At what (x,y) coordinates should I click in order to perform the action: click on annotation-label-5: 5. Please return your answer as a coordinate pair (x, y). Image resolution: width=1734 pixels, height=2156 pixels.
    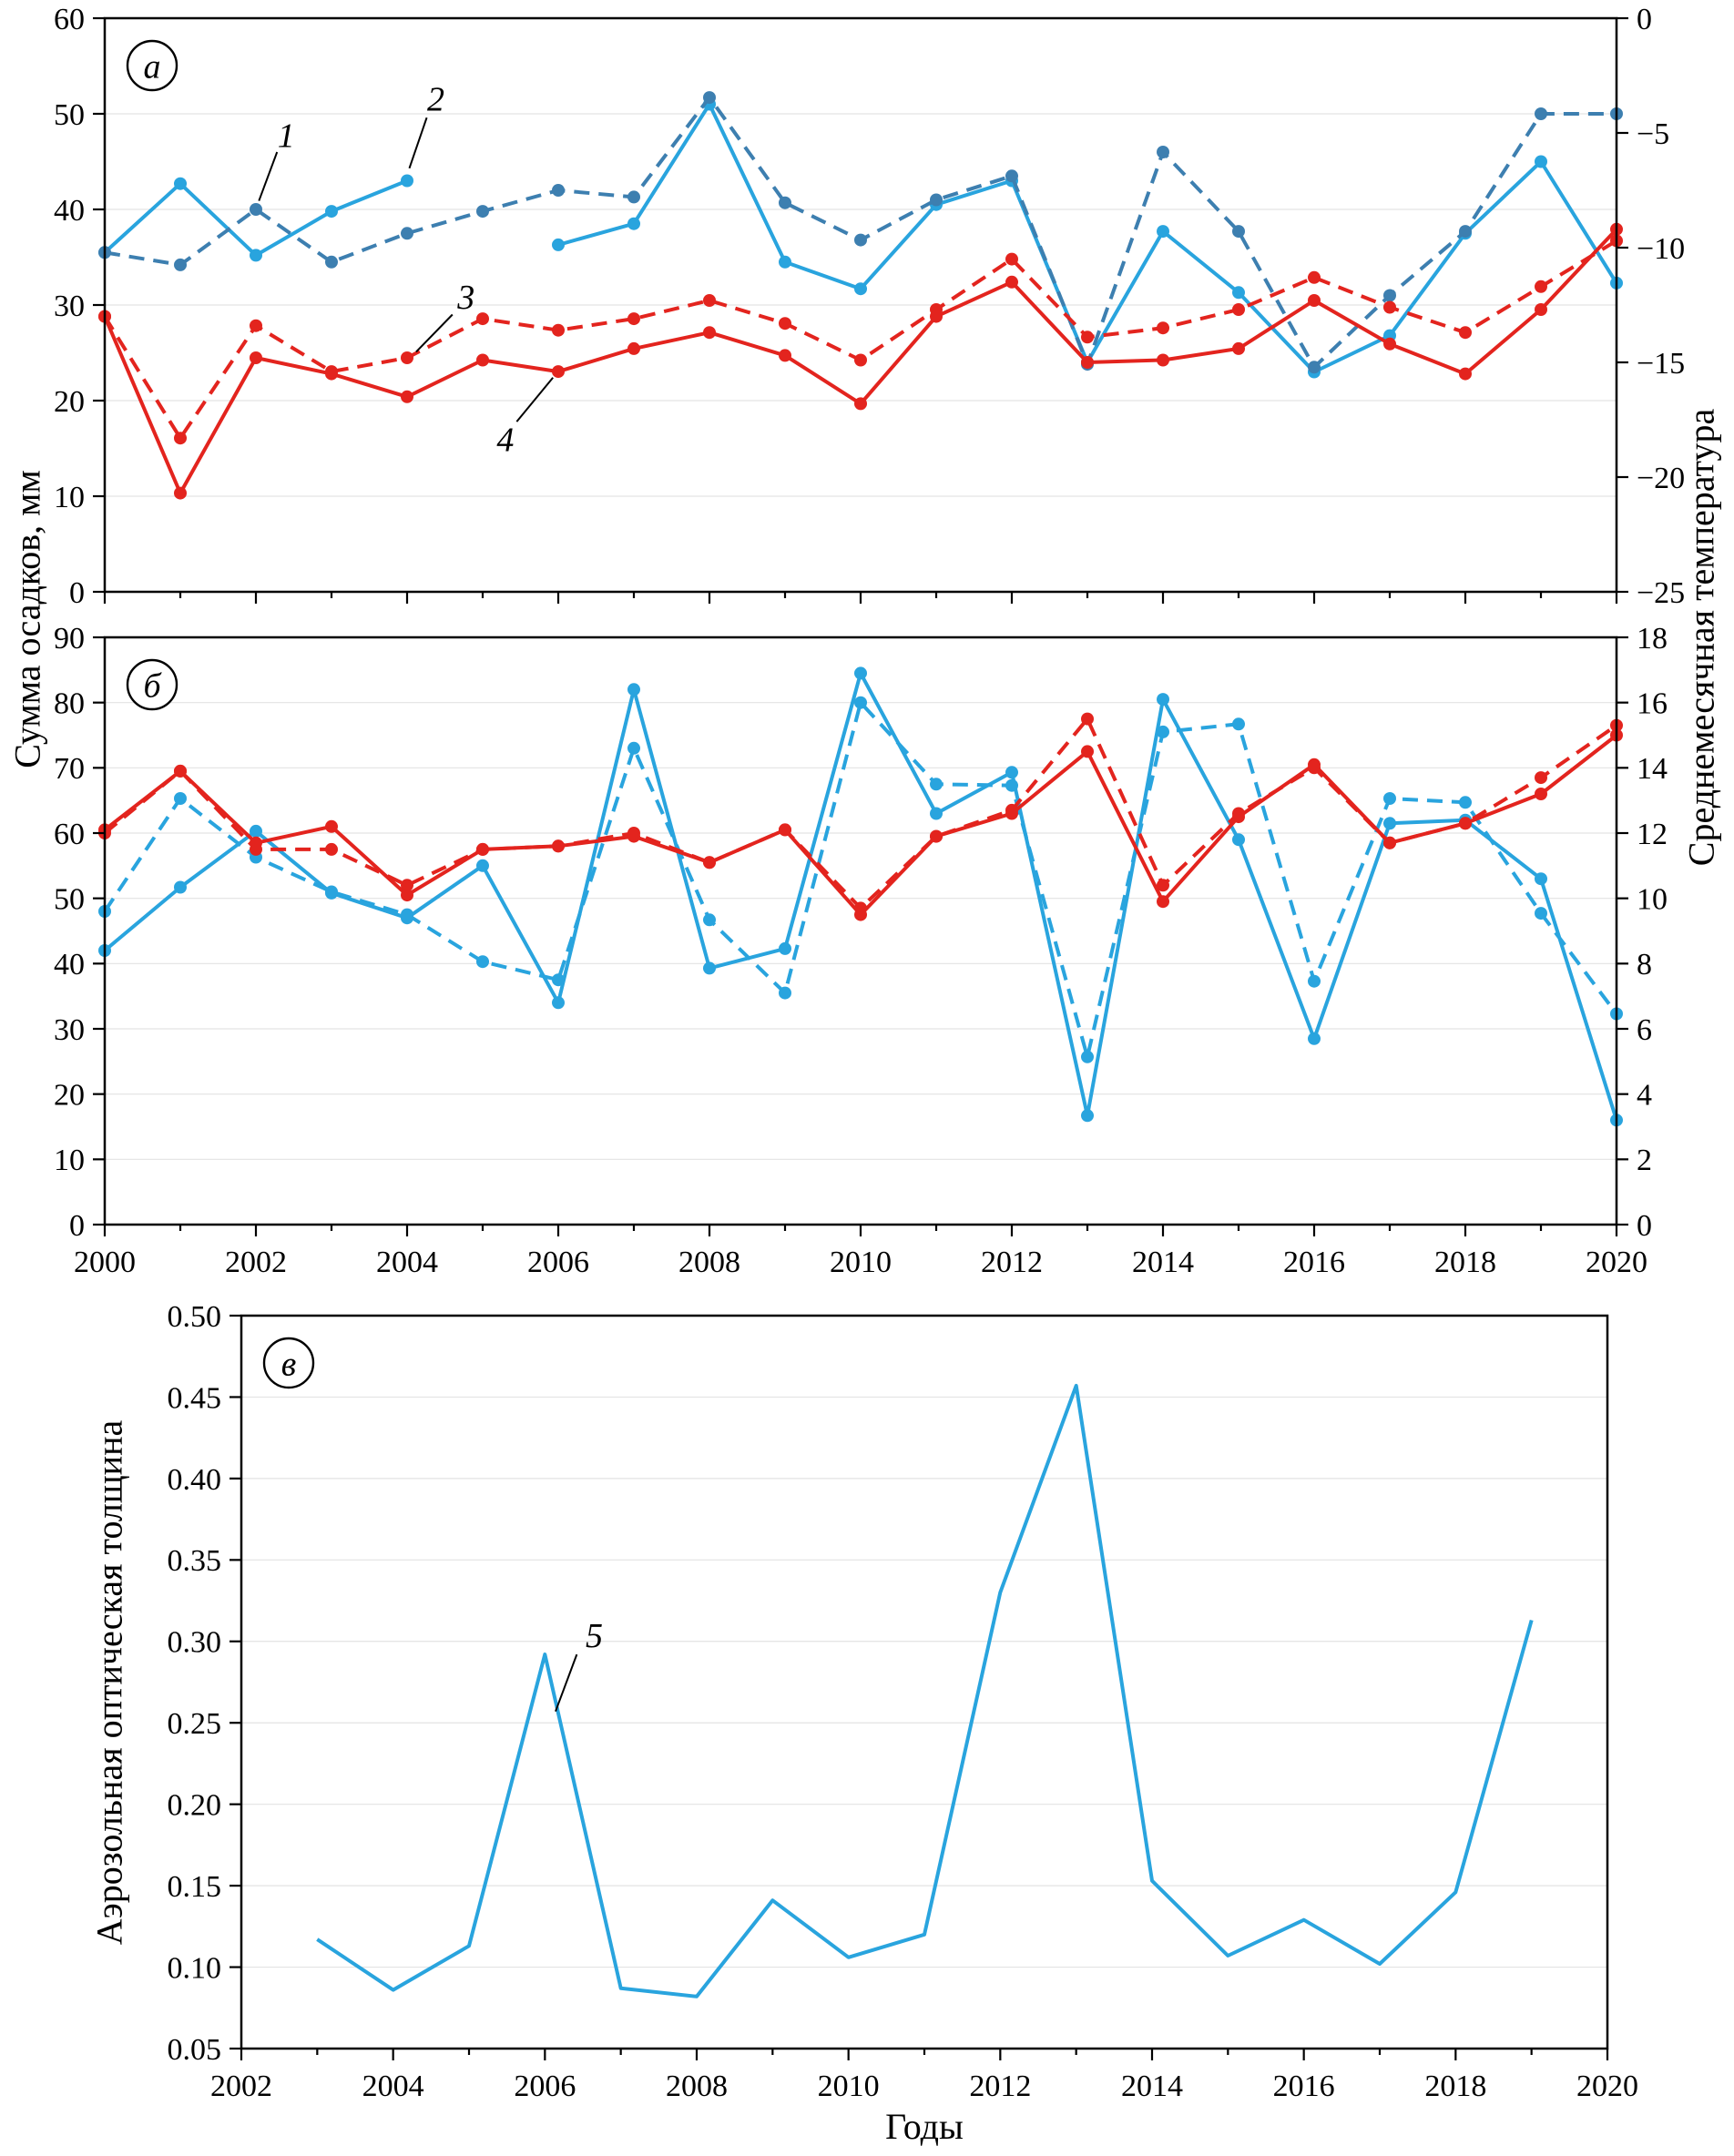
    Looking at the image, I should click on (595, 1636).